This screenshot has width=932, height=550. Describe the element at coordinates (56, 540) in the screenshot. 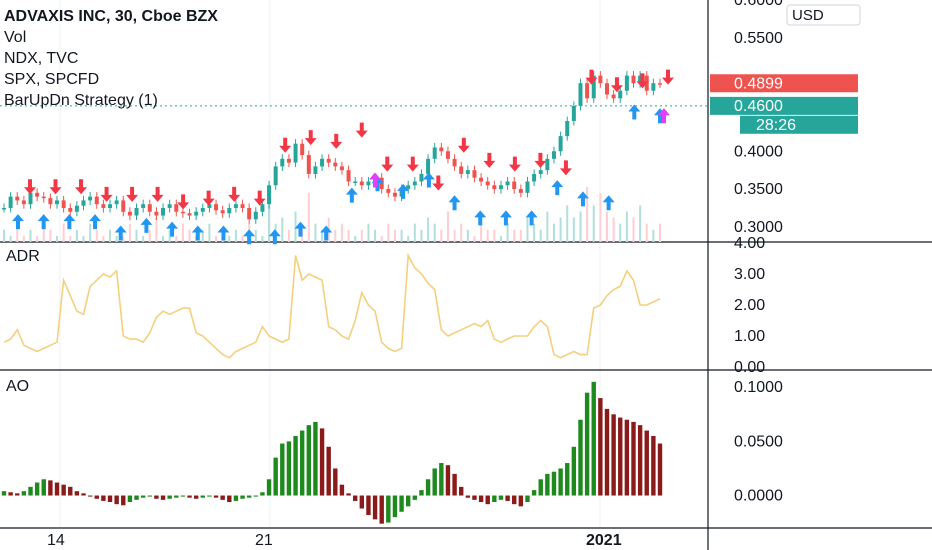

I see `time-axis-tick-label: 14` at that location.